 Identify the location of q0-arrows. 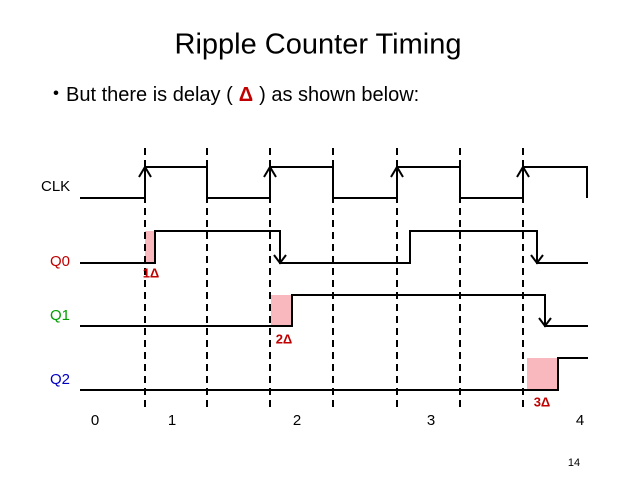
(408, 259).